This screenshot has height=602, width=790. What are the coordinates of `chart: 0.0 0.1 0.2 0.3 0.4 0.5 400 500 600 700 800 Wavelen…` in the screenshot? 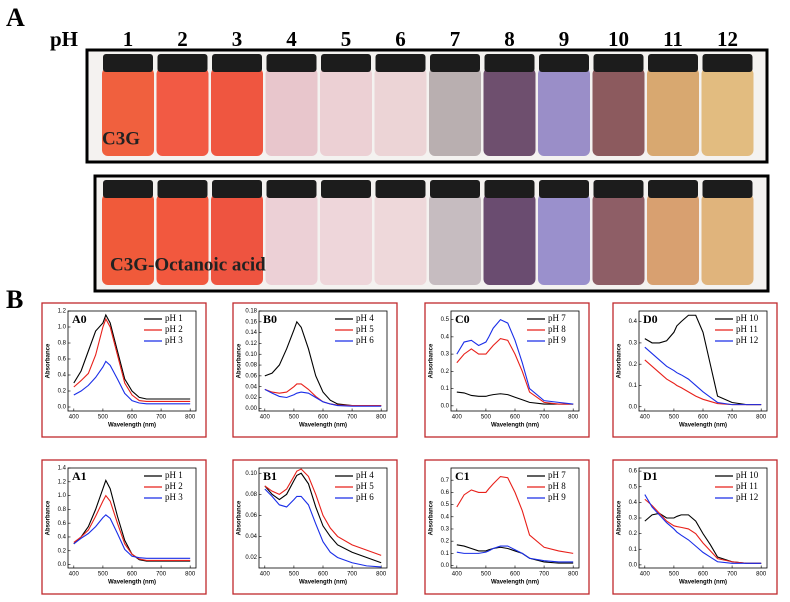 It's located at (507, 370).